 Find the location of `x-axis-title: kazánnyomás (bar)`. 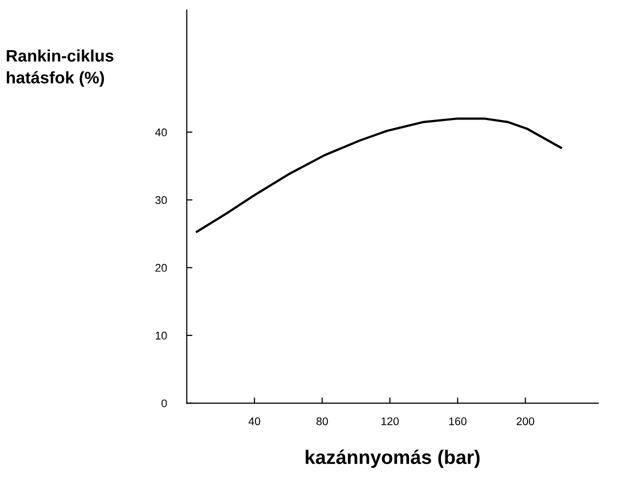

x-axis-title: kazánnyomás (bar) is located at coordinates (393, 459).